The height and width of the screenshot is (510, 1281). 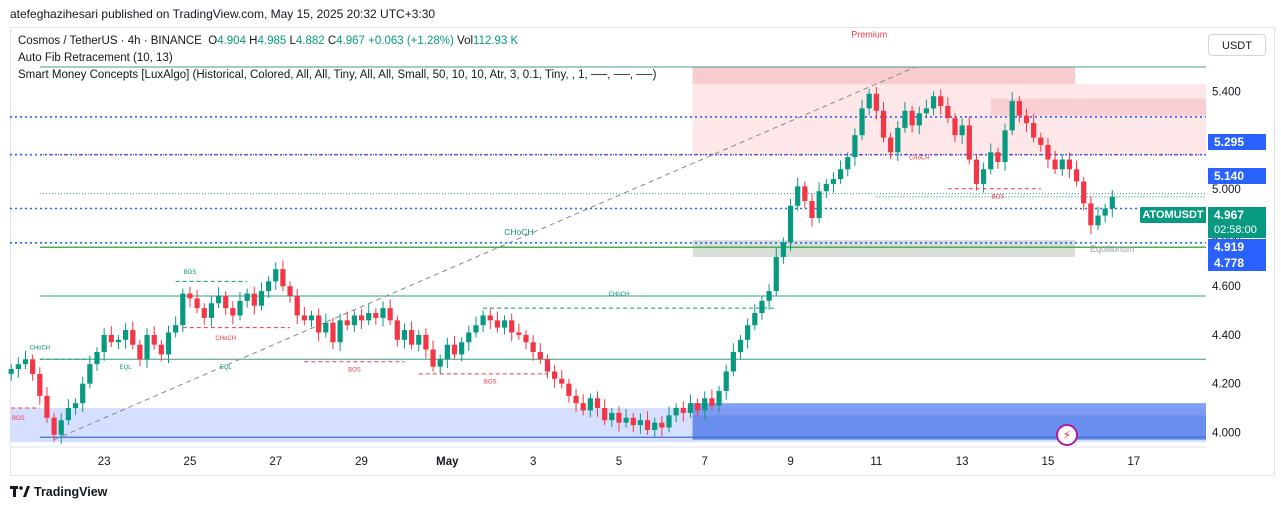 I want to click on legend-high-label: H, so click(x=253, y=41).